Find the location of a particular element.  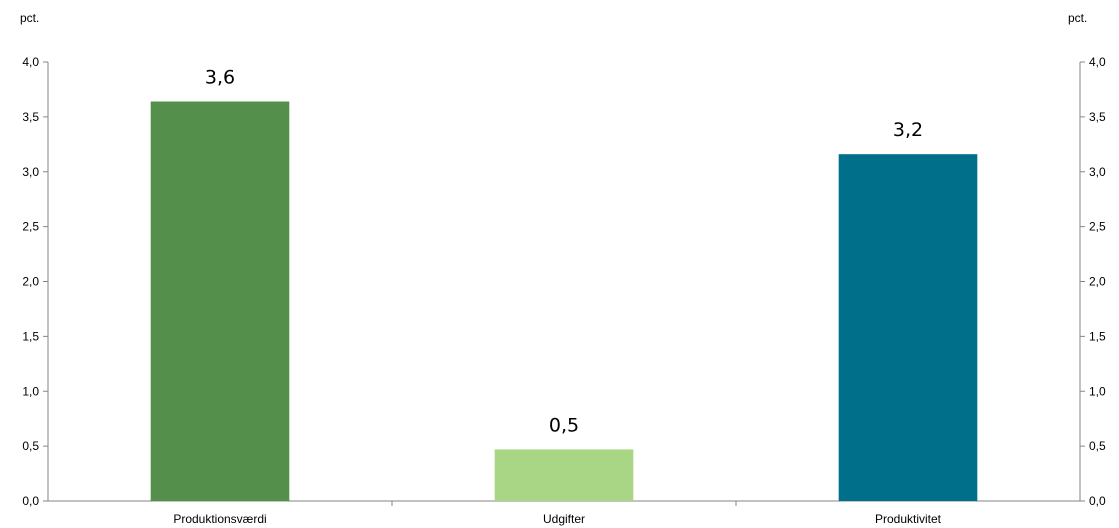

right-unit-label: pct. is located at coordinates (1077, 18).